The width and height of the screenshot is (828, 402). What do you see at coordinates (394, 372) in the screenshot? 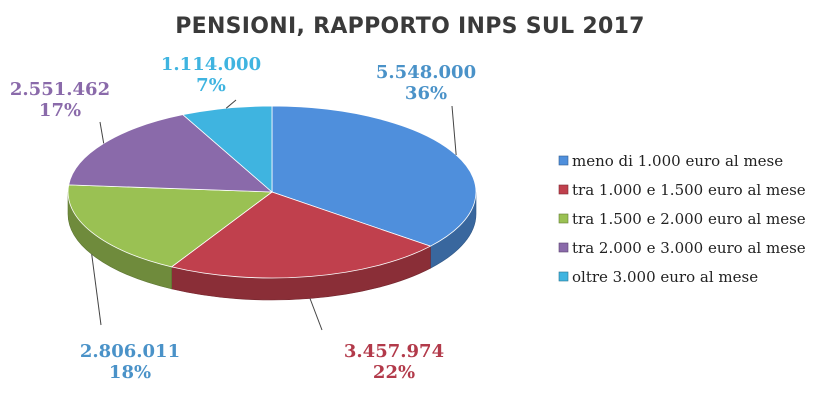
I see `data-label-percent: 22%` at bounding box center [394, 372].